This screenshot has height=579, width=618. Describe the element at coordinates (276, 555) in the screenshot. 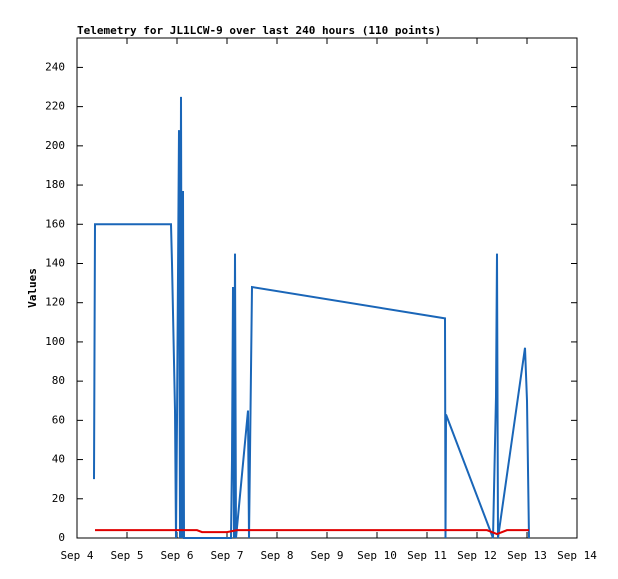

I see `x-tick-label: Sep 8` at that location.